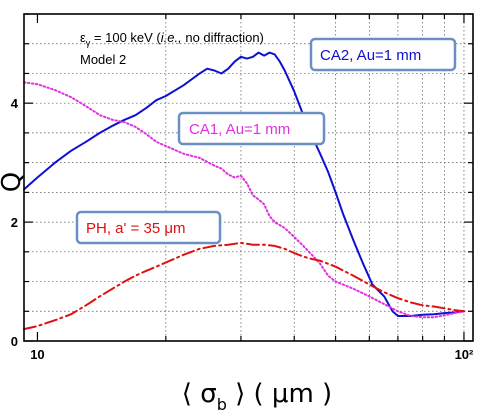 Image resolution: width=485 pixels, height=420 pixels. I want to click on annotation-energy: εγ = 100 keV (i.e., no diffraction), so click(172, 39).